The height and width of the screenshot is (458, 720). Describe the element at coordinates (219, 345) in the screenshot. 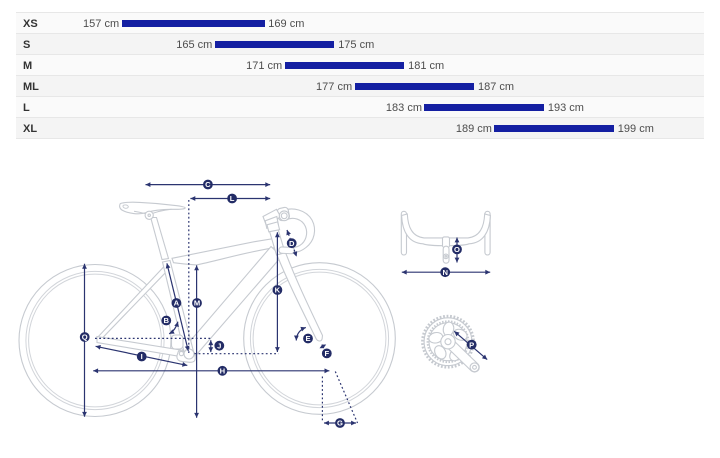

I see `svg-text: J` at that location.